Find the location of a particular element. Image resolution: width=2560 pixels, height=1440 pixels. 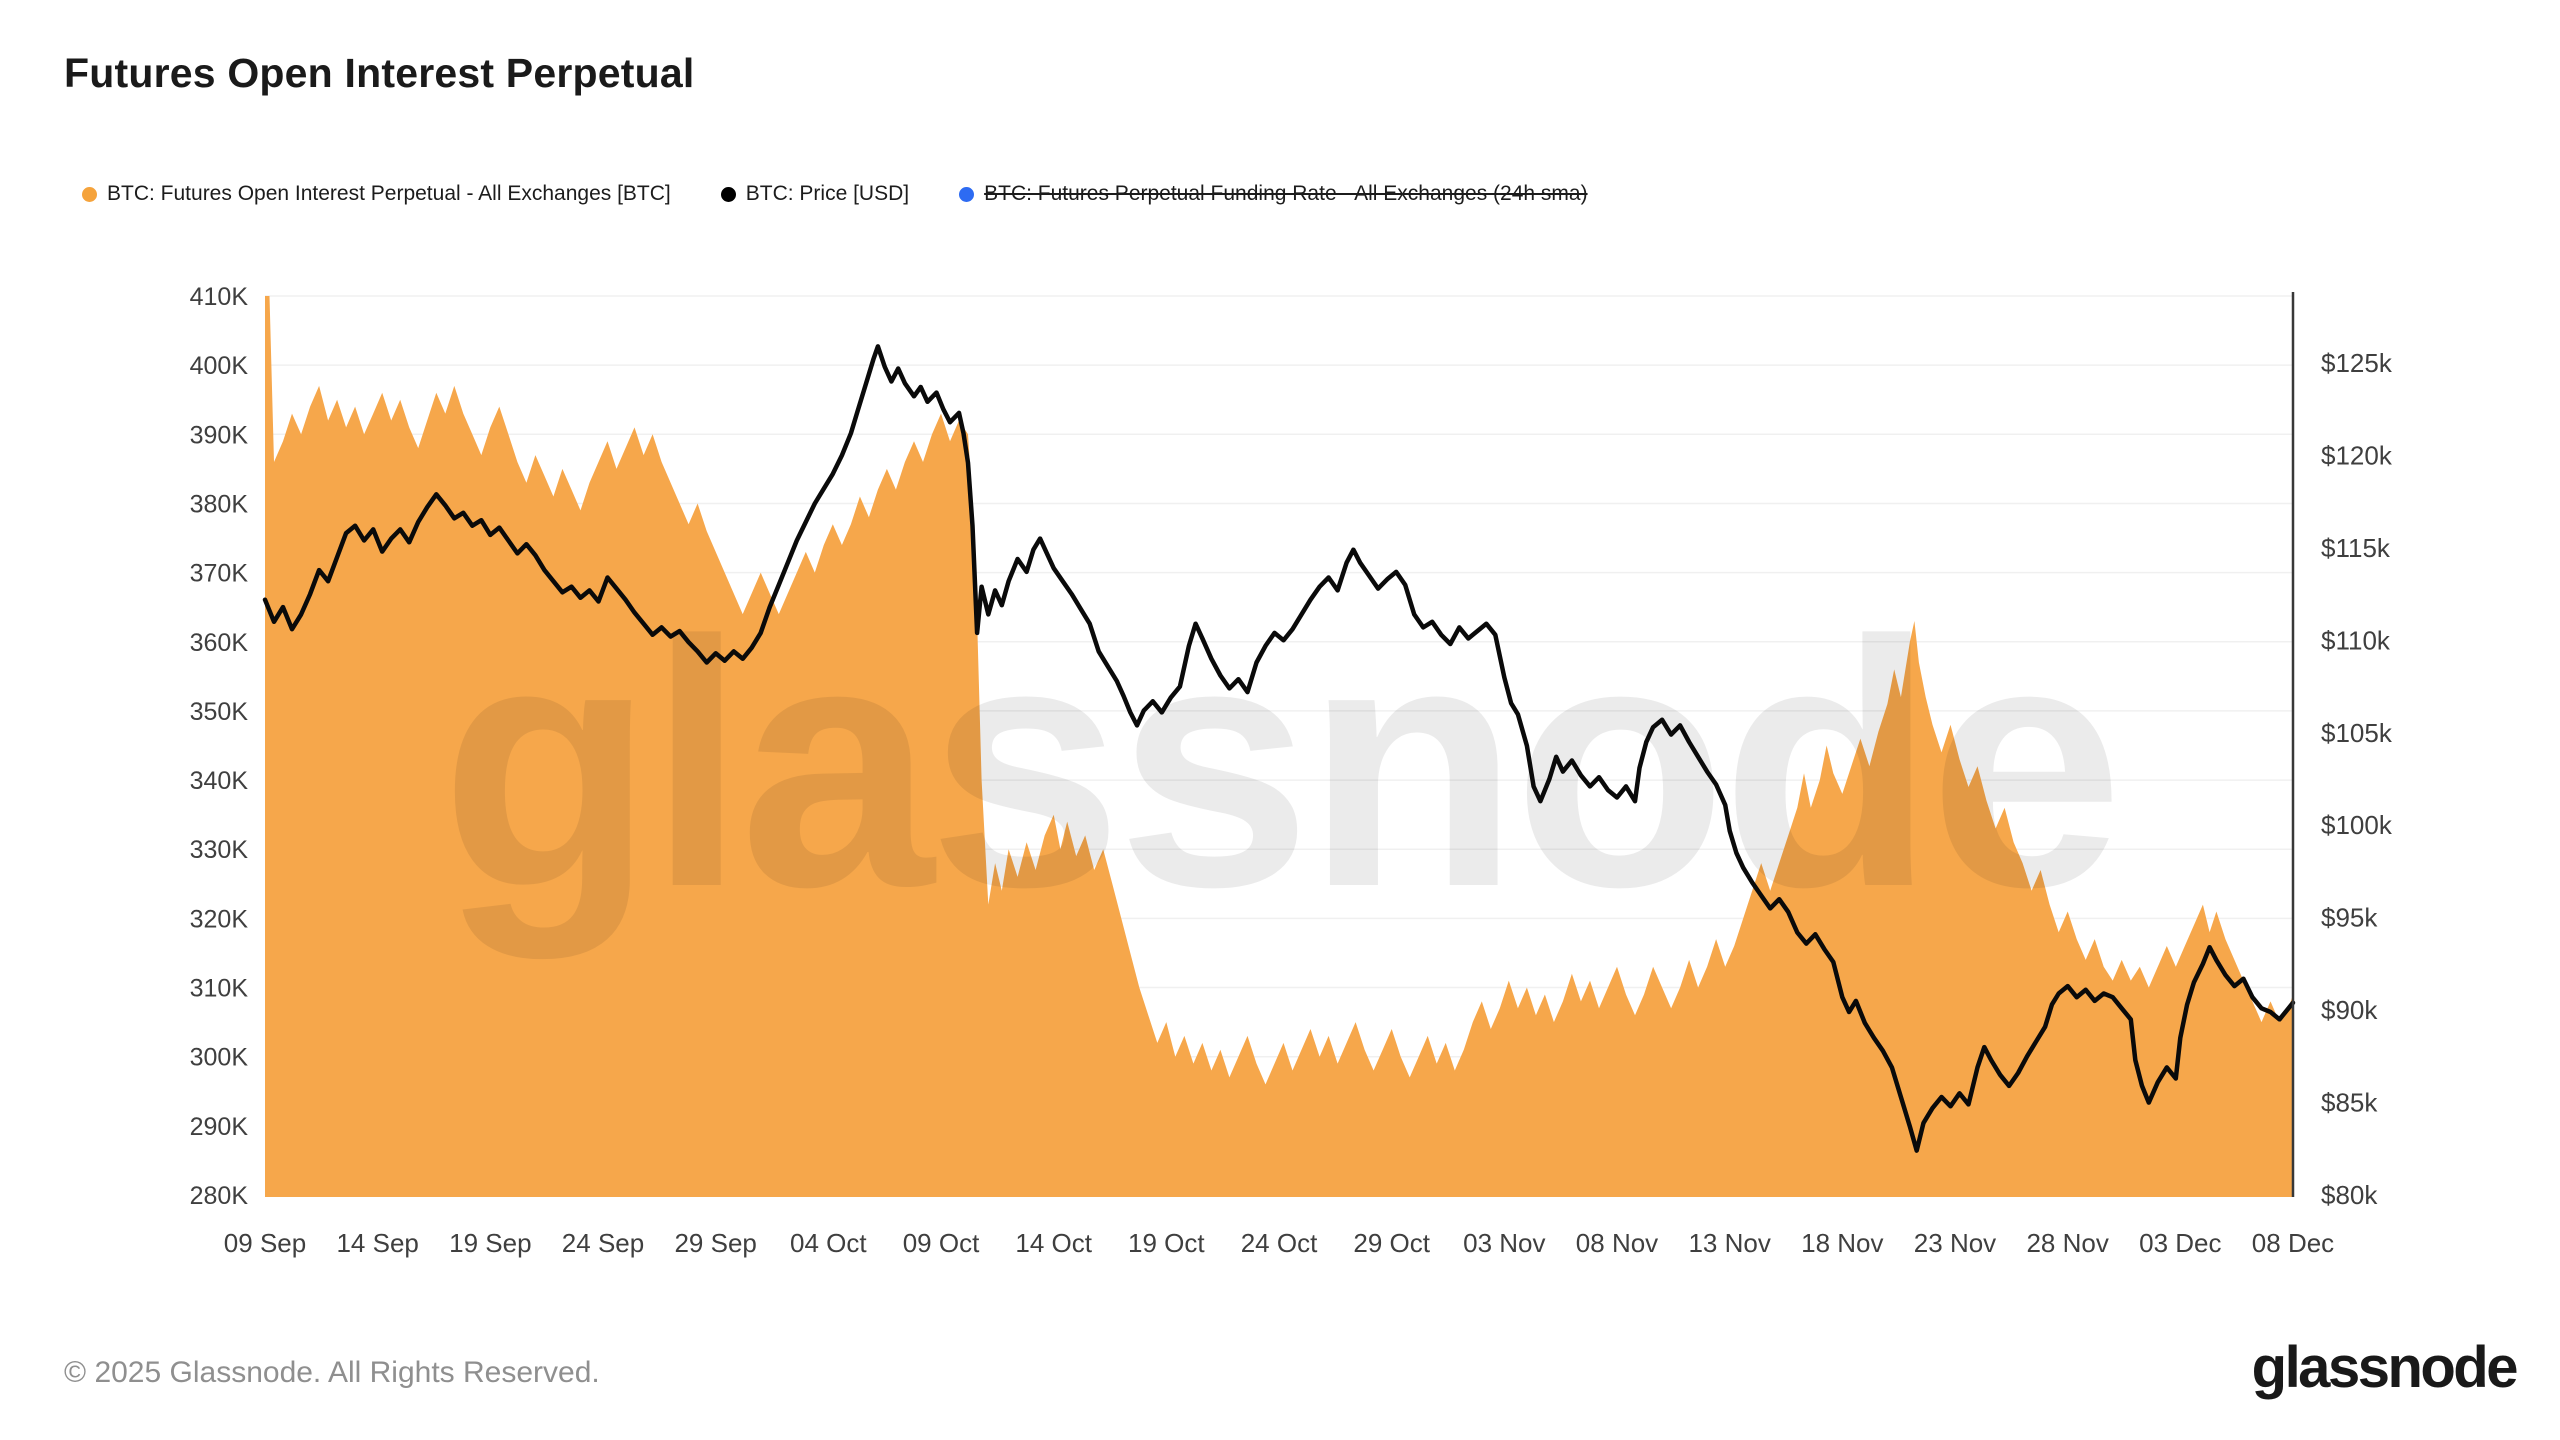

left-axis-tick-label: 290K is located at coordinates (219, 1127).